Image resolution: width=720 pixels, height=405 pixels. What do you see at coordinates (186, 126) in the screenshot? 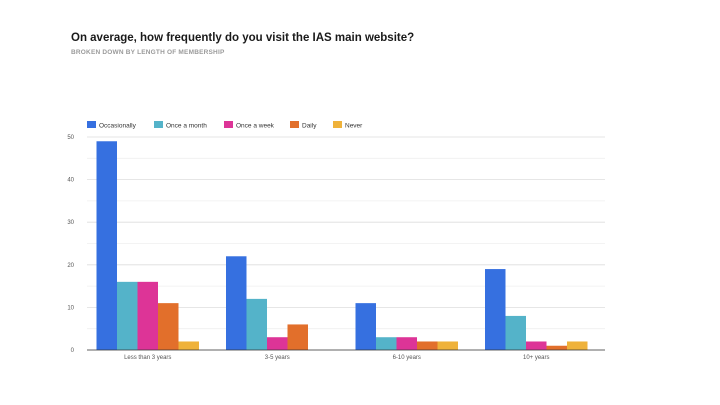
I see `legend-label: Once a month` at bounding box center [186, 126].